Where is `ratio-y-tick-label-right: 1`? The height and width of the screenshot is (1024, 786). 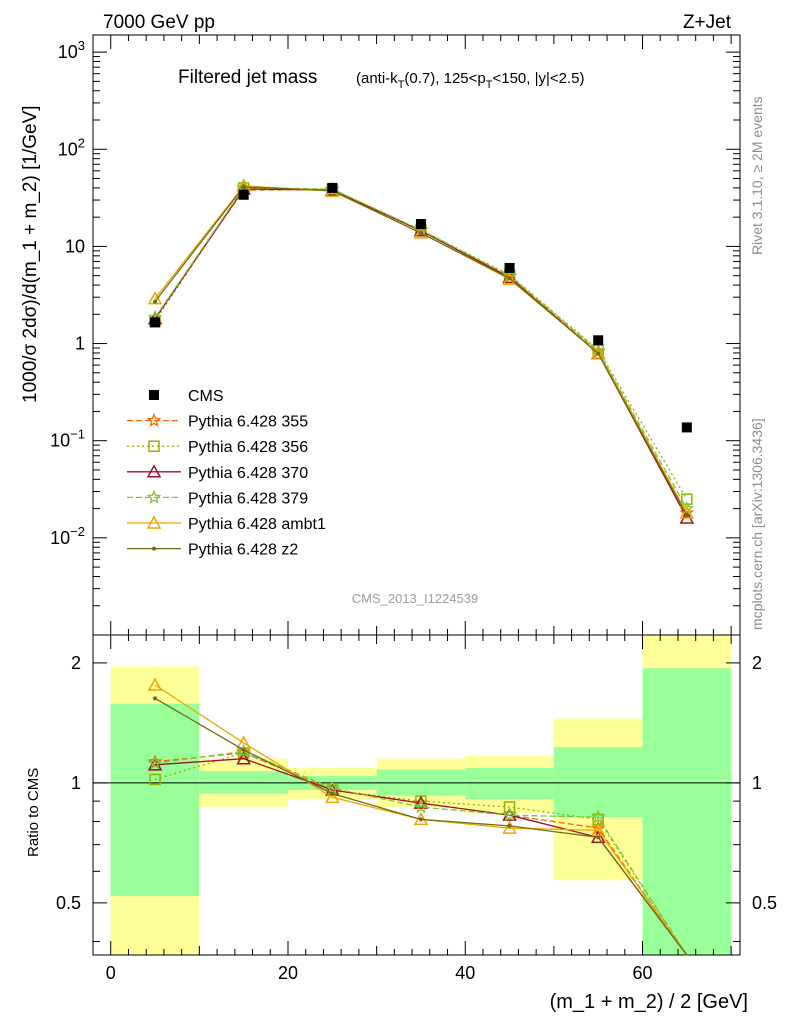
ratio-y-tick-label-right: 1 is located at coordinates (757, 783).